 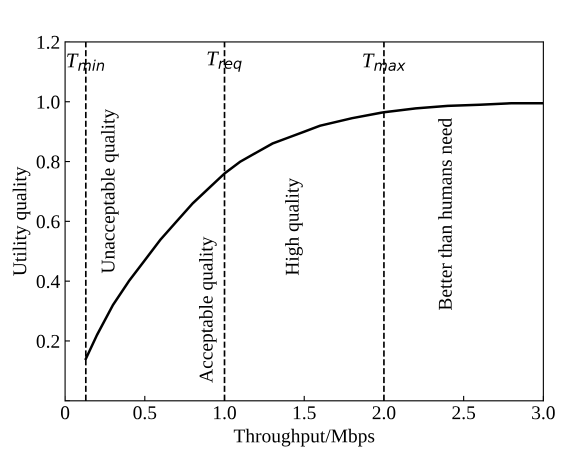 I want to click on y-tick-label: 0.4, so click(x=48, y=281).